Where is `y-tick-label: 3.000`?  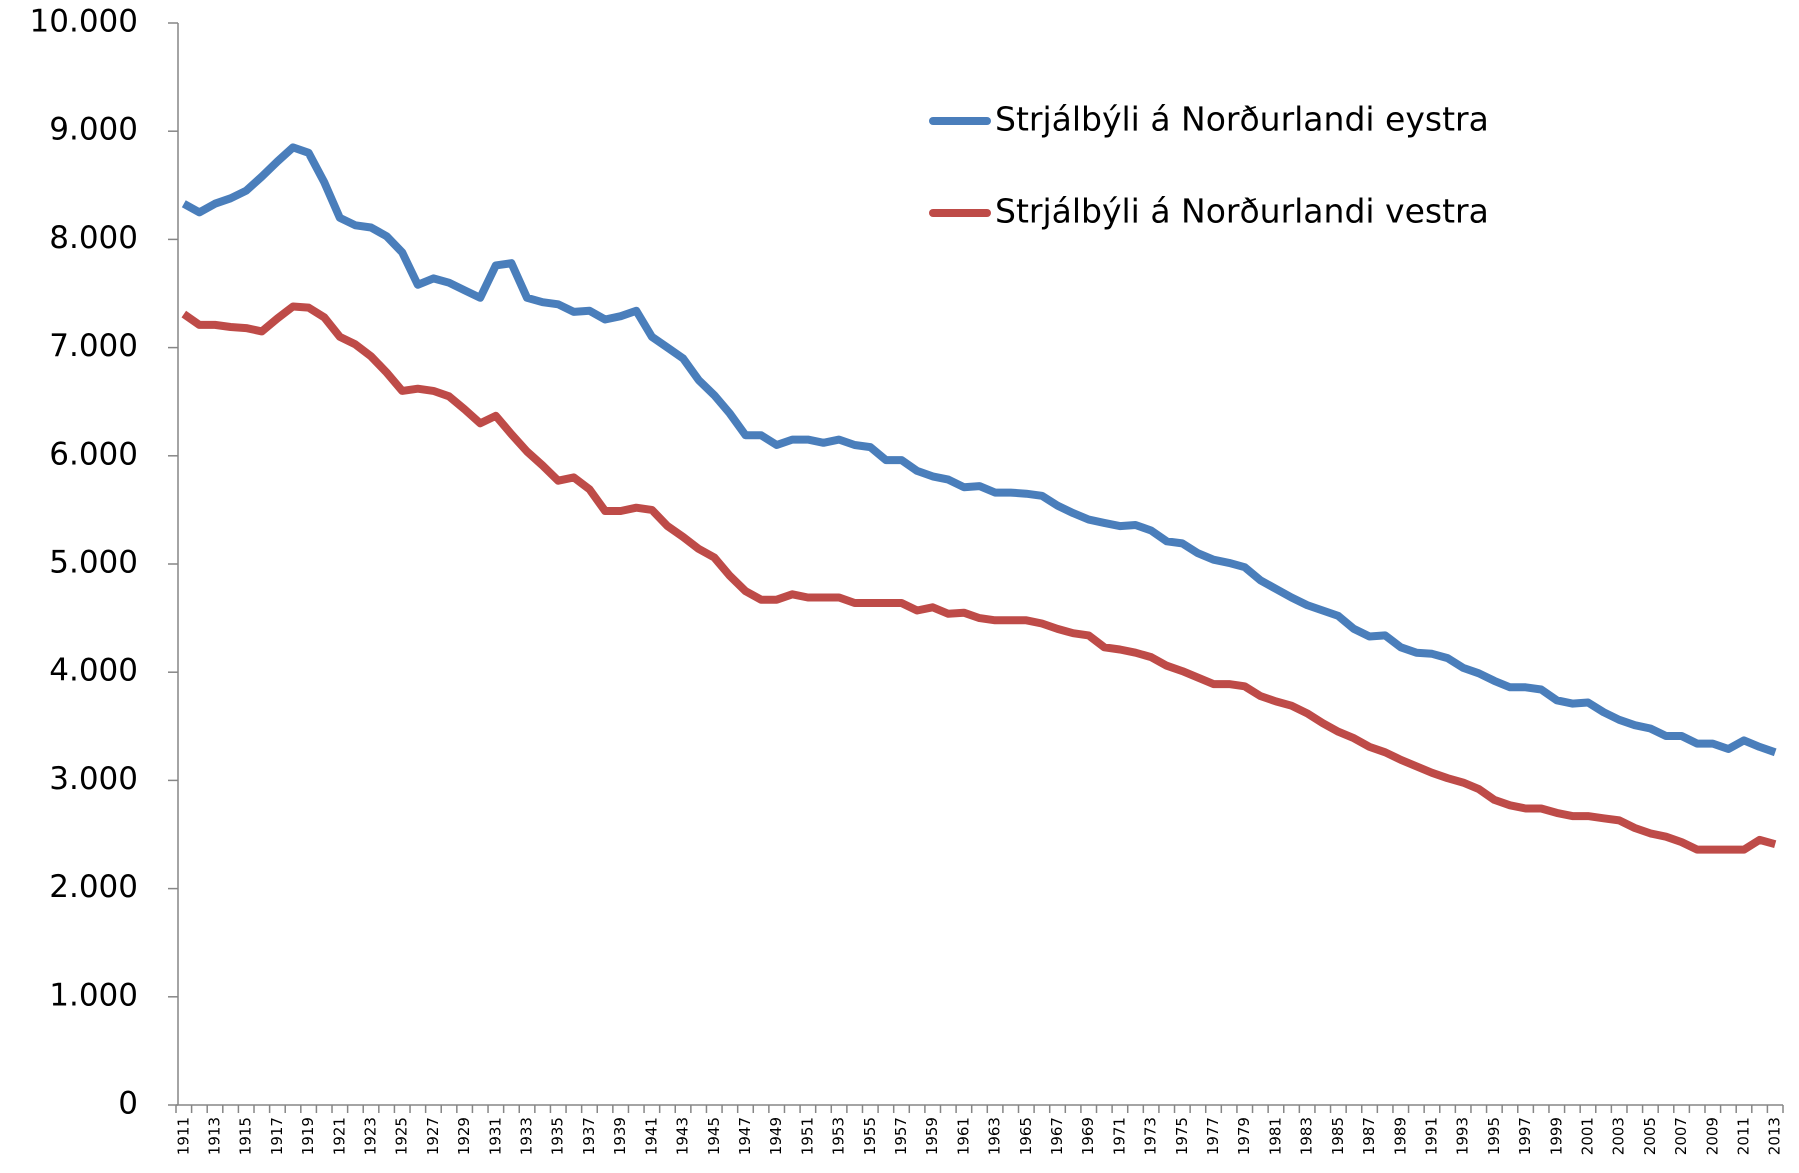 y-tick-label: 3.000 is located at coordinates (93, 779).